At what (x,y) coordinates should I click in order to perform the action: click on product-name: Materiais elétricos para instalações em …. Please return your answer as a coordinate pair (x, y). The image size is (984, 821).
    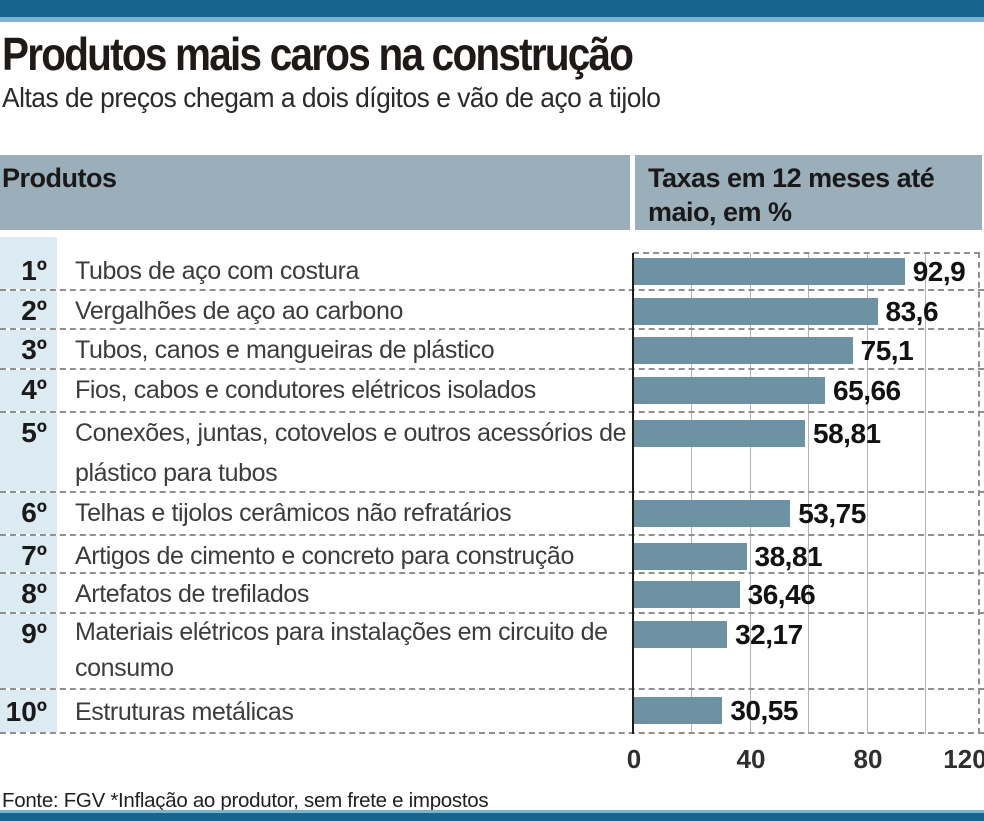
    Looking at the image, I should click on (341, 650).